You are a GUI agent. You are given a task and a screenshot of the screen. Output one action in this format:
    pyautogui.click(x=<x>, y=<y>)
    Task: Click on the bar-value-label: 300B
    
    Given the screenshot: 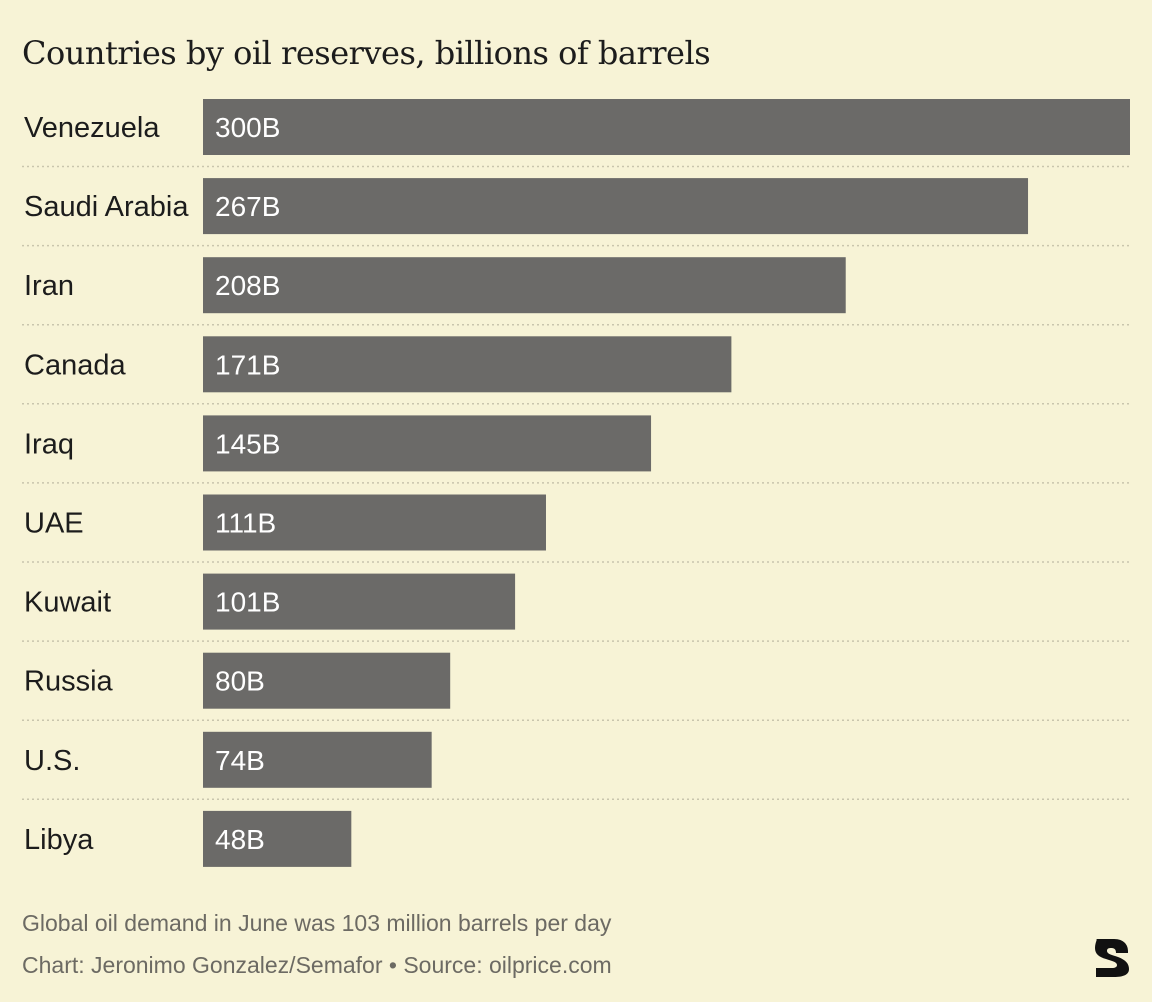 What is the action you would take?
    pyautogui.click(x=247, y=127)
    